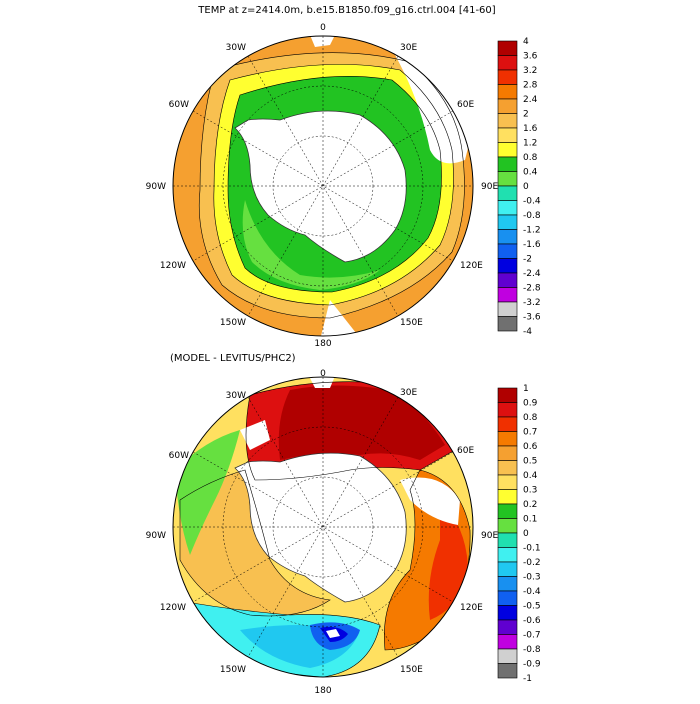 Image resolution: width=700 pixels, height=704 pixels. What do you see at coordinates (532, 636) in the screenshot?
I see `bottom-colorbar-label: -0.7` at bounding box center [532, 636].